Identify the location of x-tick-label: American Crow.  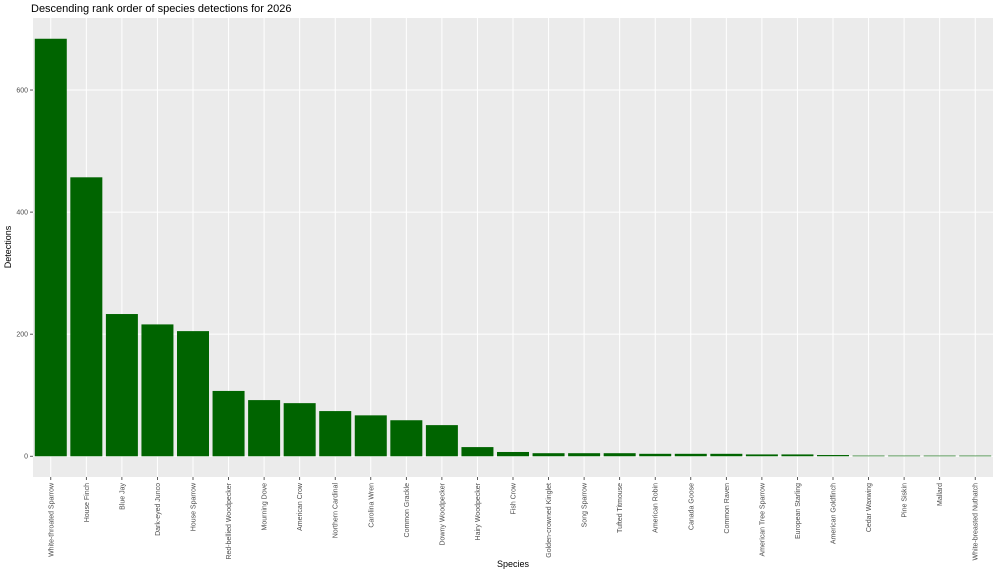
(300, 506).